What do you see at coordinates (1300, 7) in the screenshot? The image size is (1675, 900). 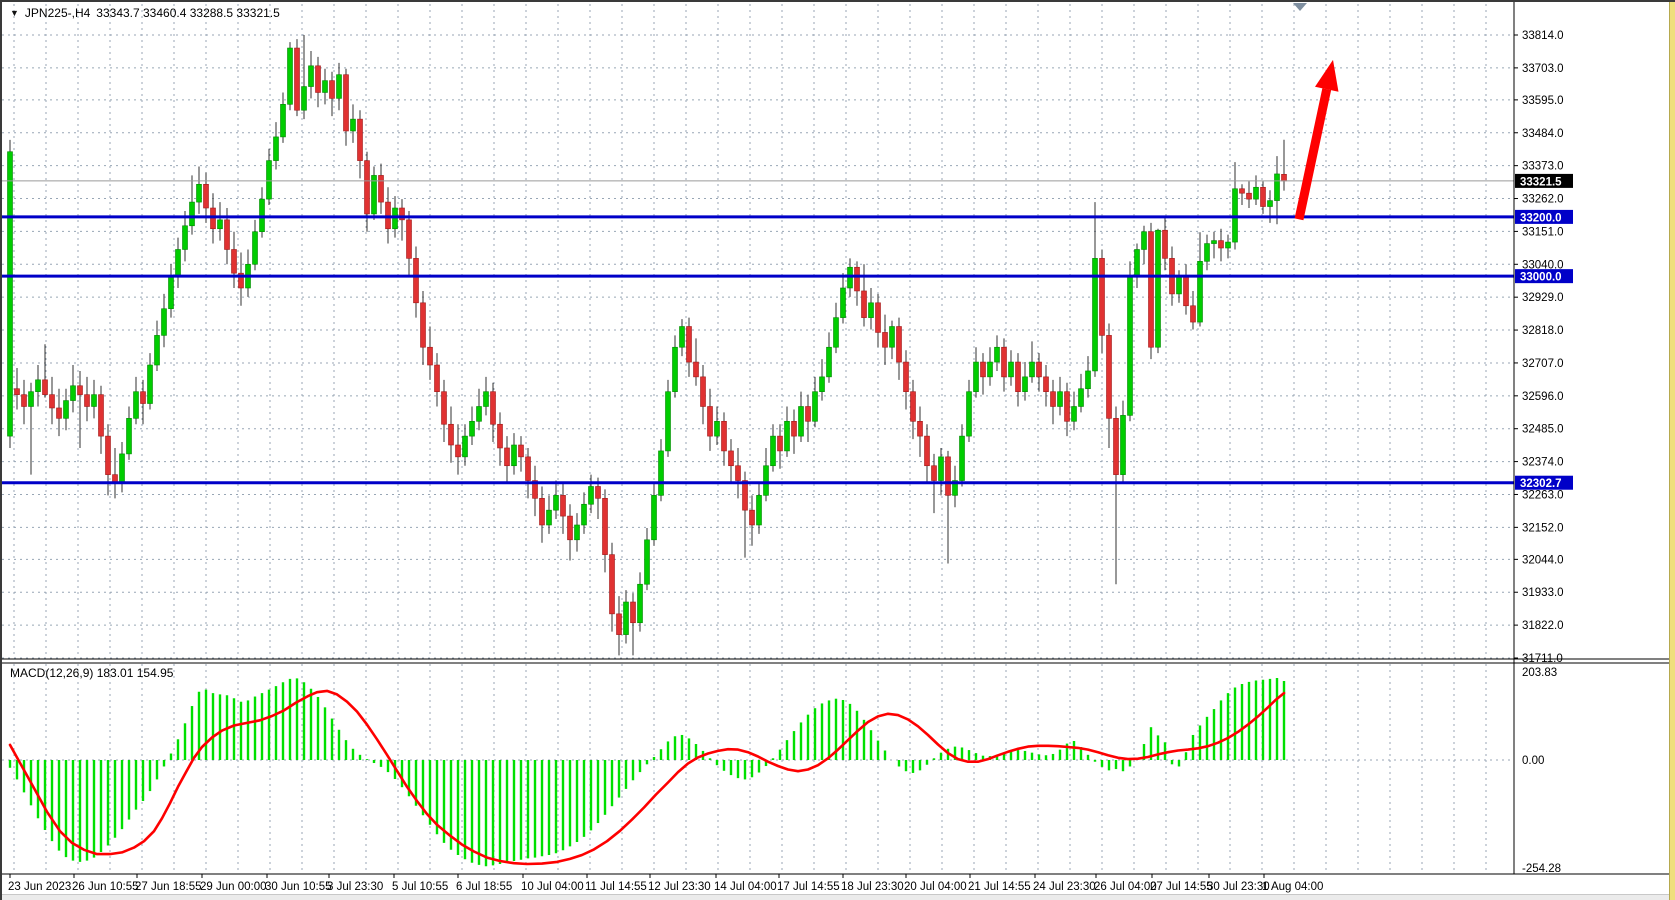 I see `chart-shift-marker` at bounding box center [1300, 7].